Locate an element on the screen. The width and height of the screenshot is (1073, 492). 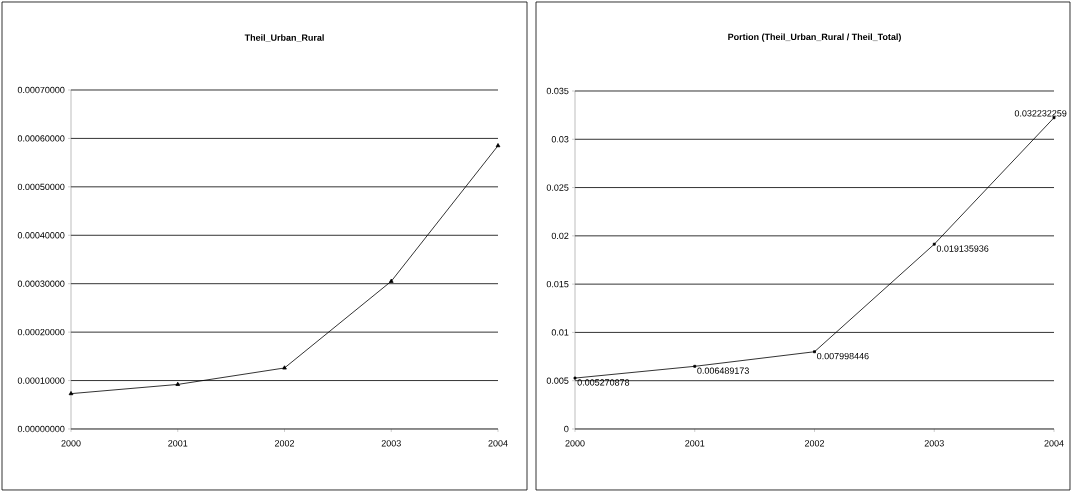
y-tick-label: 0.02 is located at coordinates (560, 236).